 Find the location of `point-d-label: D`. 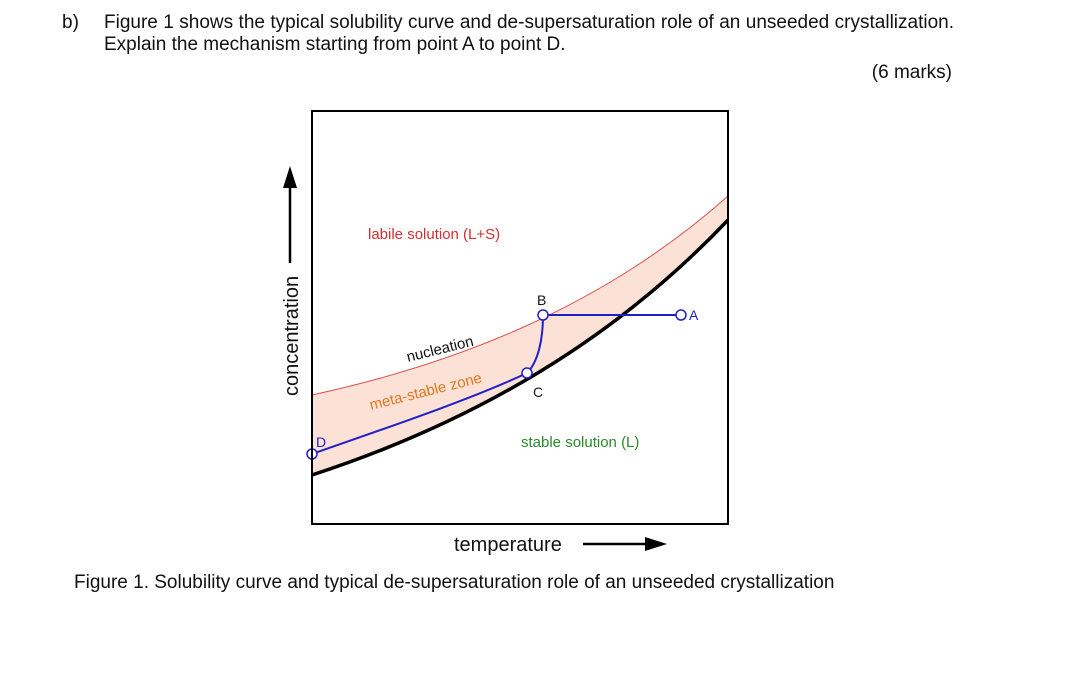

point-d-label: D is located at coordinates (321, 442).